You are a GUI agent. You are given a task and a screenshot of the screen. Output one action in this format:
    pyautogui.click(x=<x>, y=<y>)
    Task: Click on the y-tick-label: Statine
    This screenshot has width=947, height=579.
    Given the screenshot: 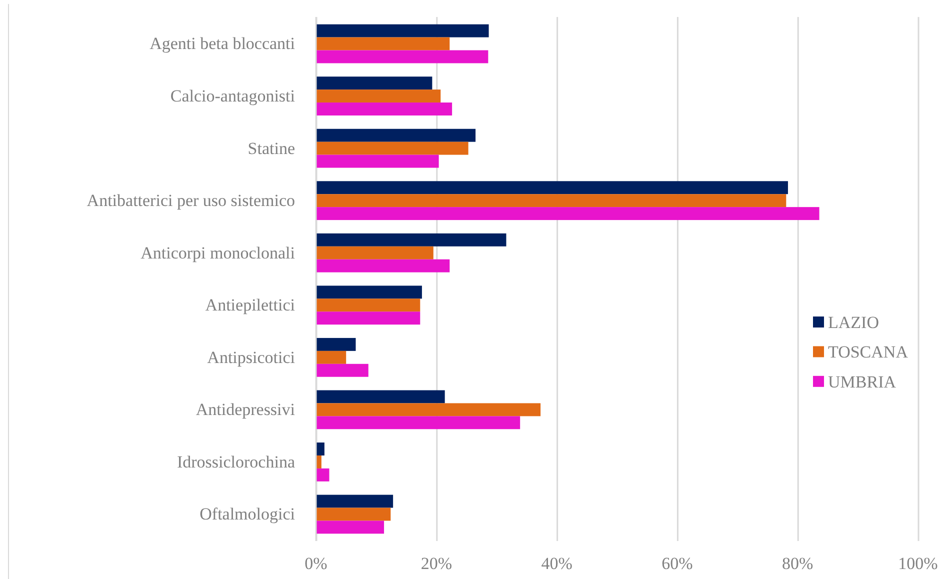 What is the action you would take?
    pyautogui.click(x=271, y=148)
    